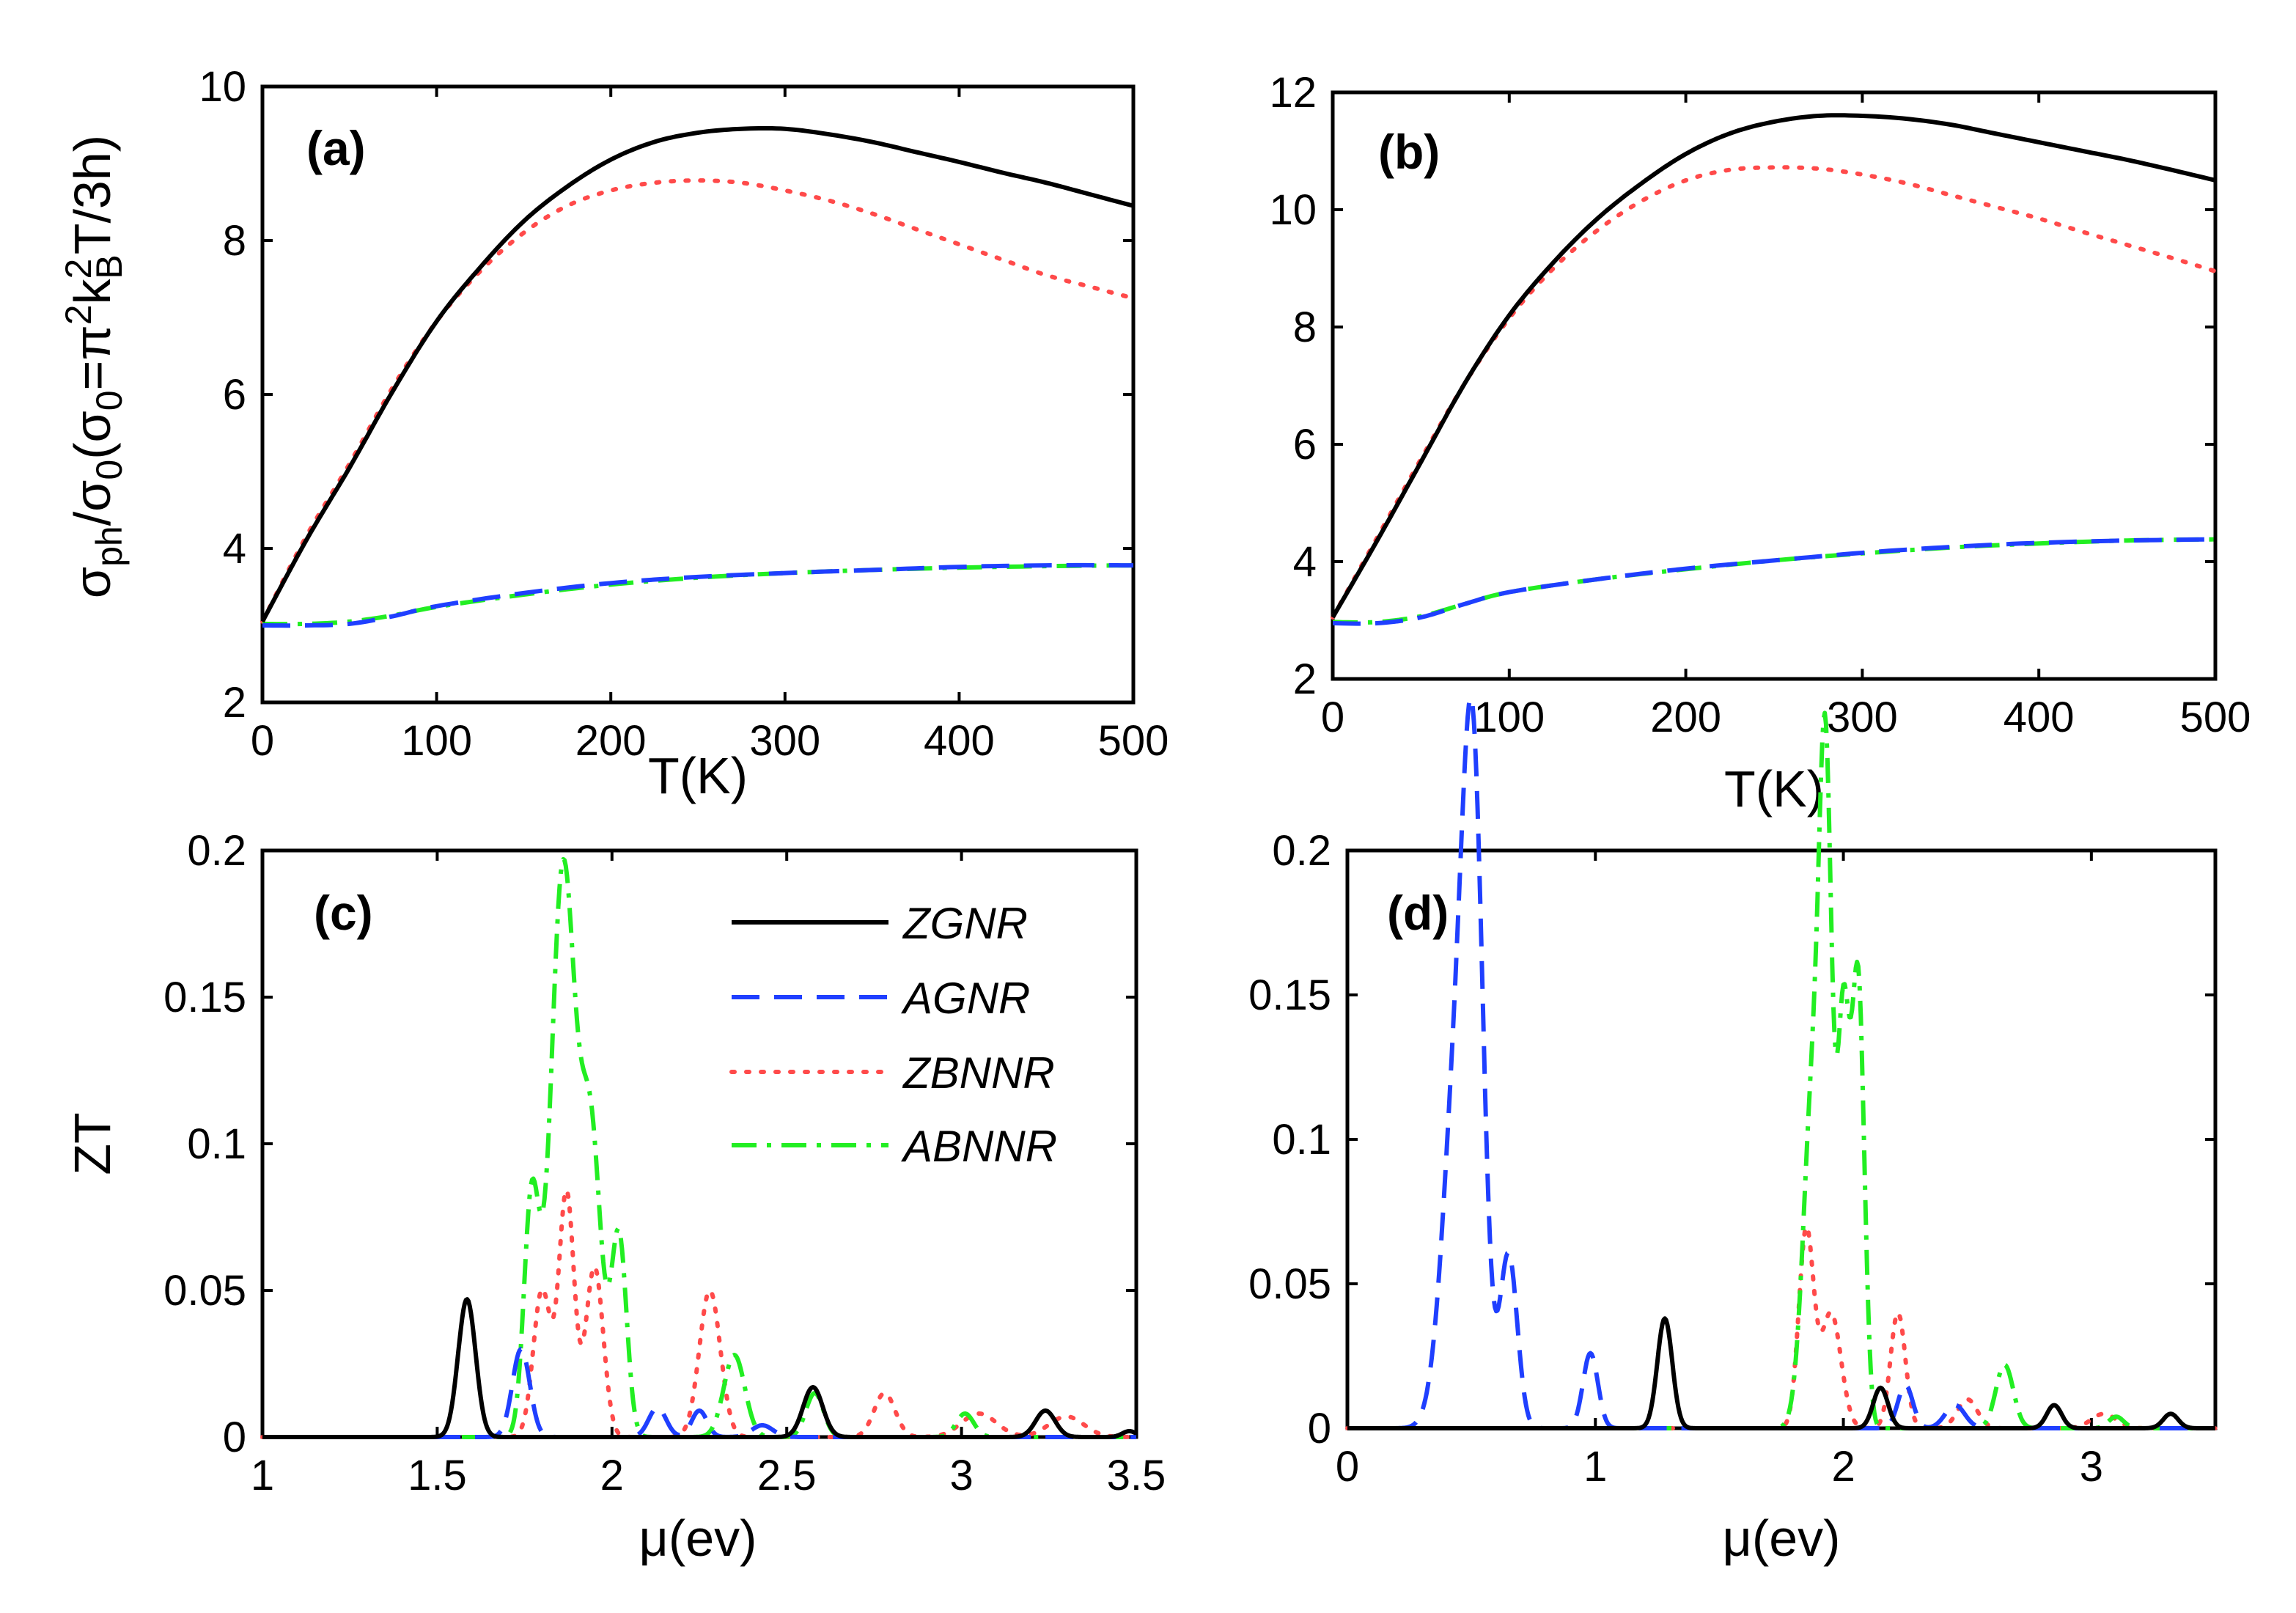 This screenshot has height=1613, width=2296. I want to click on legend-label-zgnr: ZGNR, so click(965, 923).